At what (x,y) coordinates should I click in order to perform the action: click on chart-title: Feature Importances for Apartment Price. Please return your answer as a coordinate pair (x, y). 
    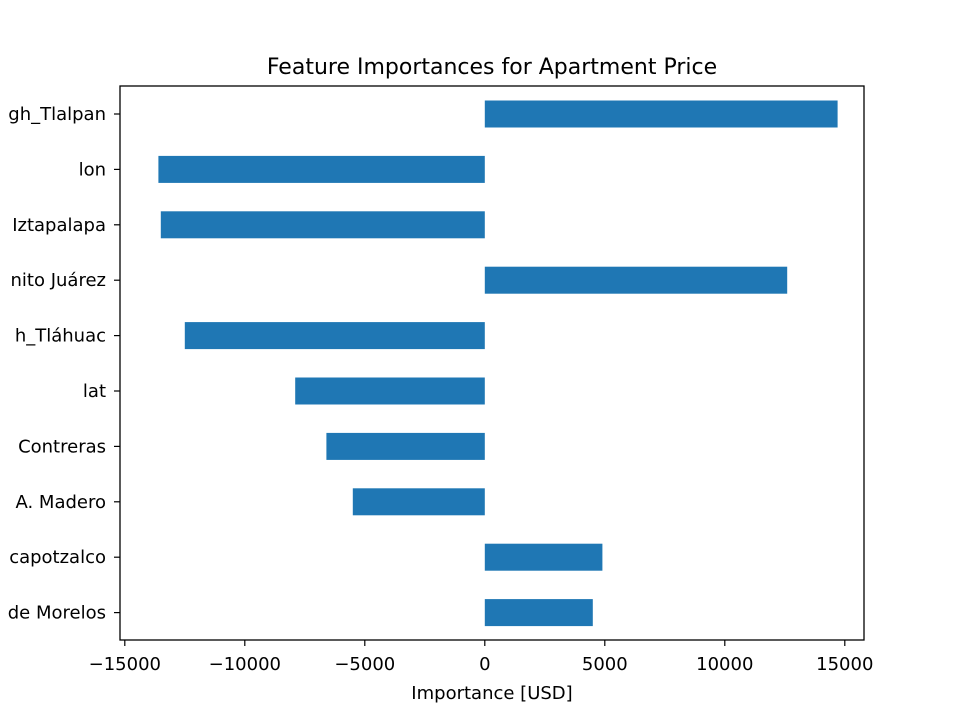
    Looking at the image, I should click on (492, 67).